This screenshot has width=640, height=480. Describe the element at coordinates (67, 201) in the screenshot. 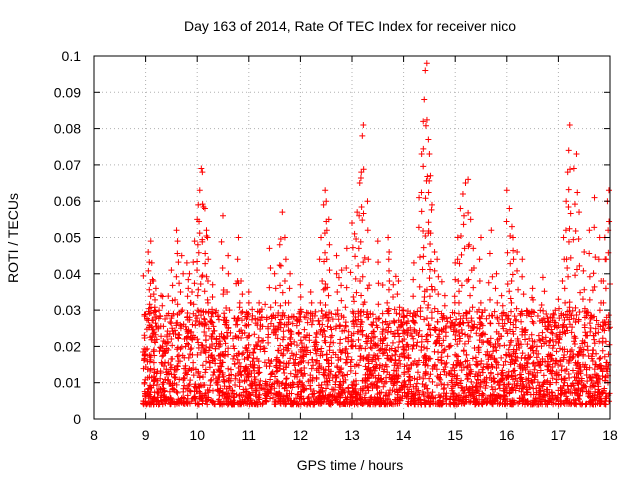

I see `y-tick-label: 0.06` at that location.